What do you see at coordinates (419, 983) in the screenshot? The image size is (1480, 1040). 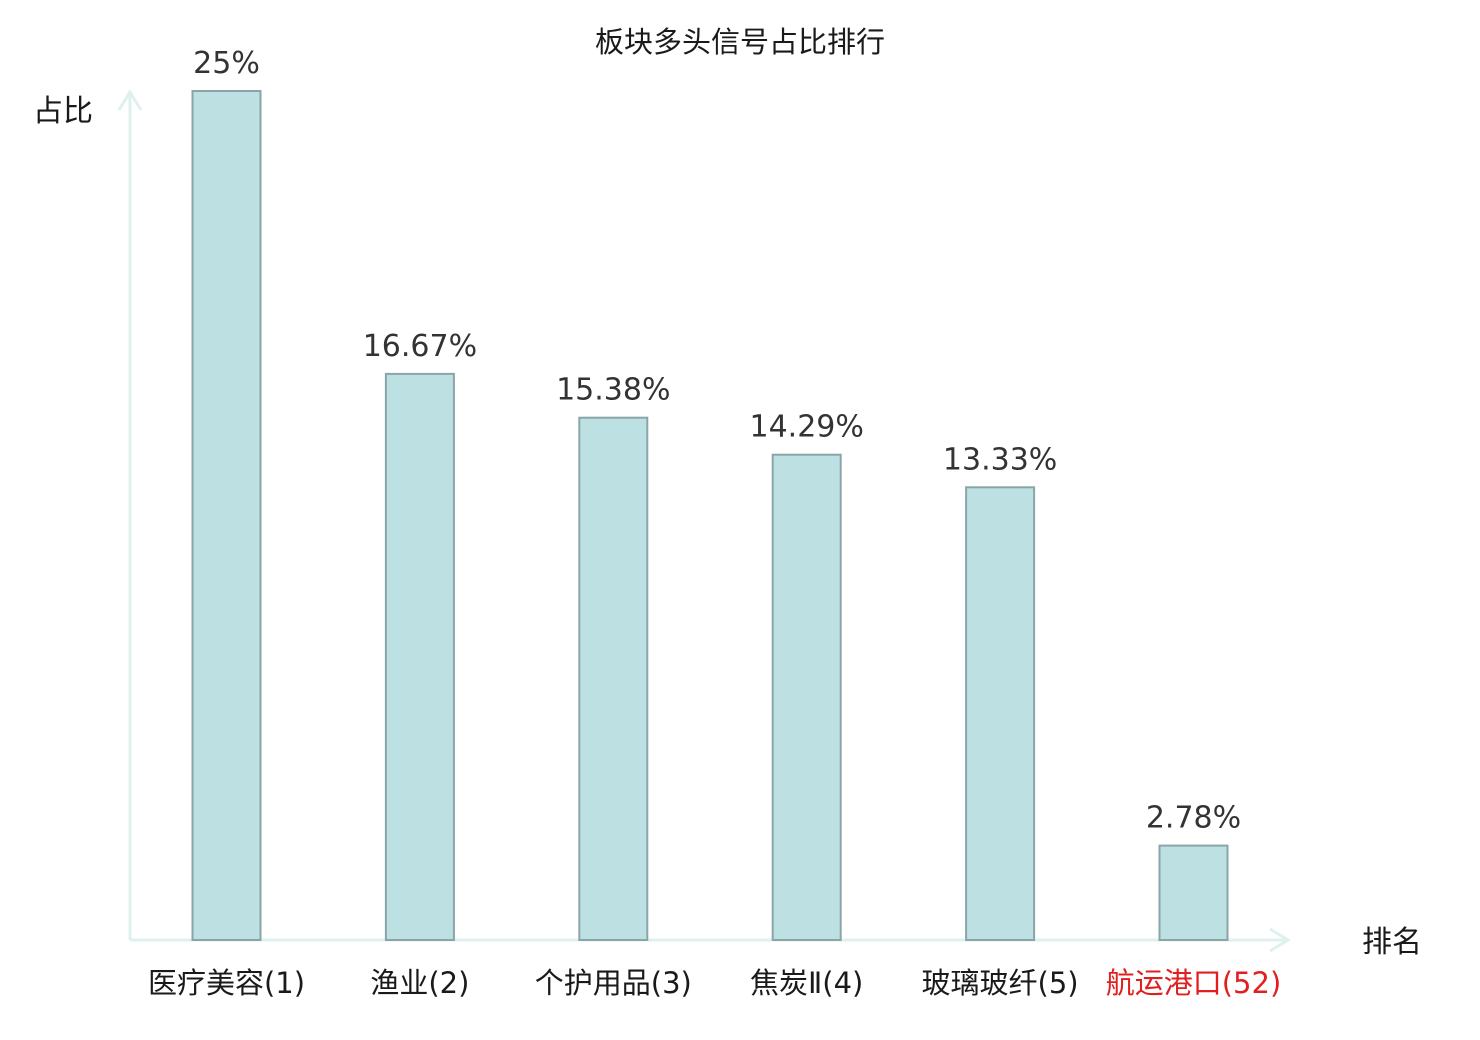 I see `x-tick-label: 渔业(2)` at bounding box center [419, 983].